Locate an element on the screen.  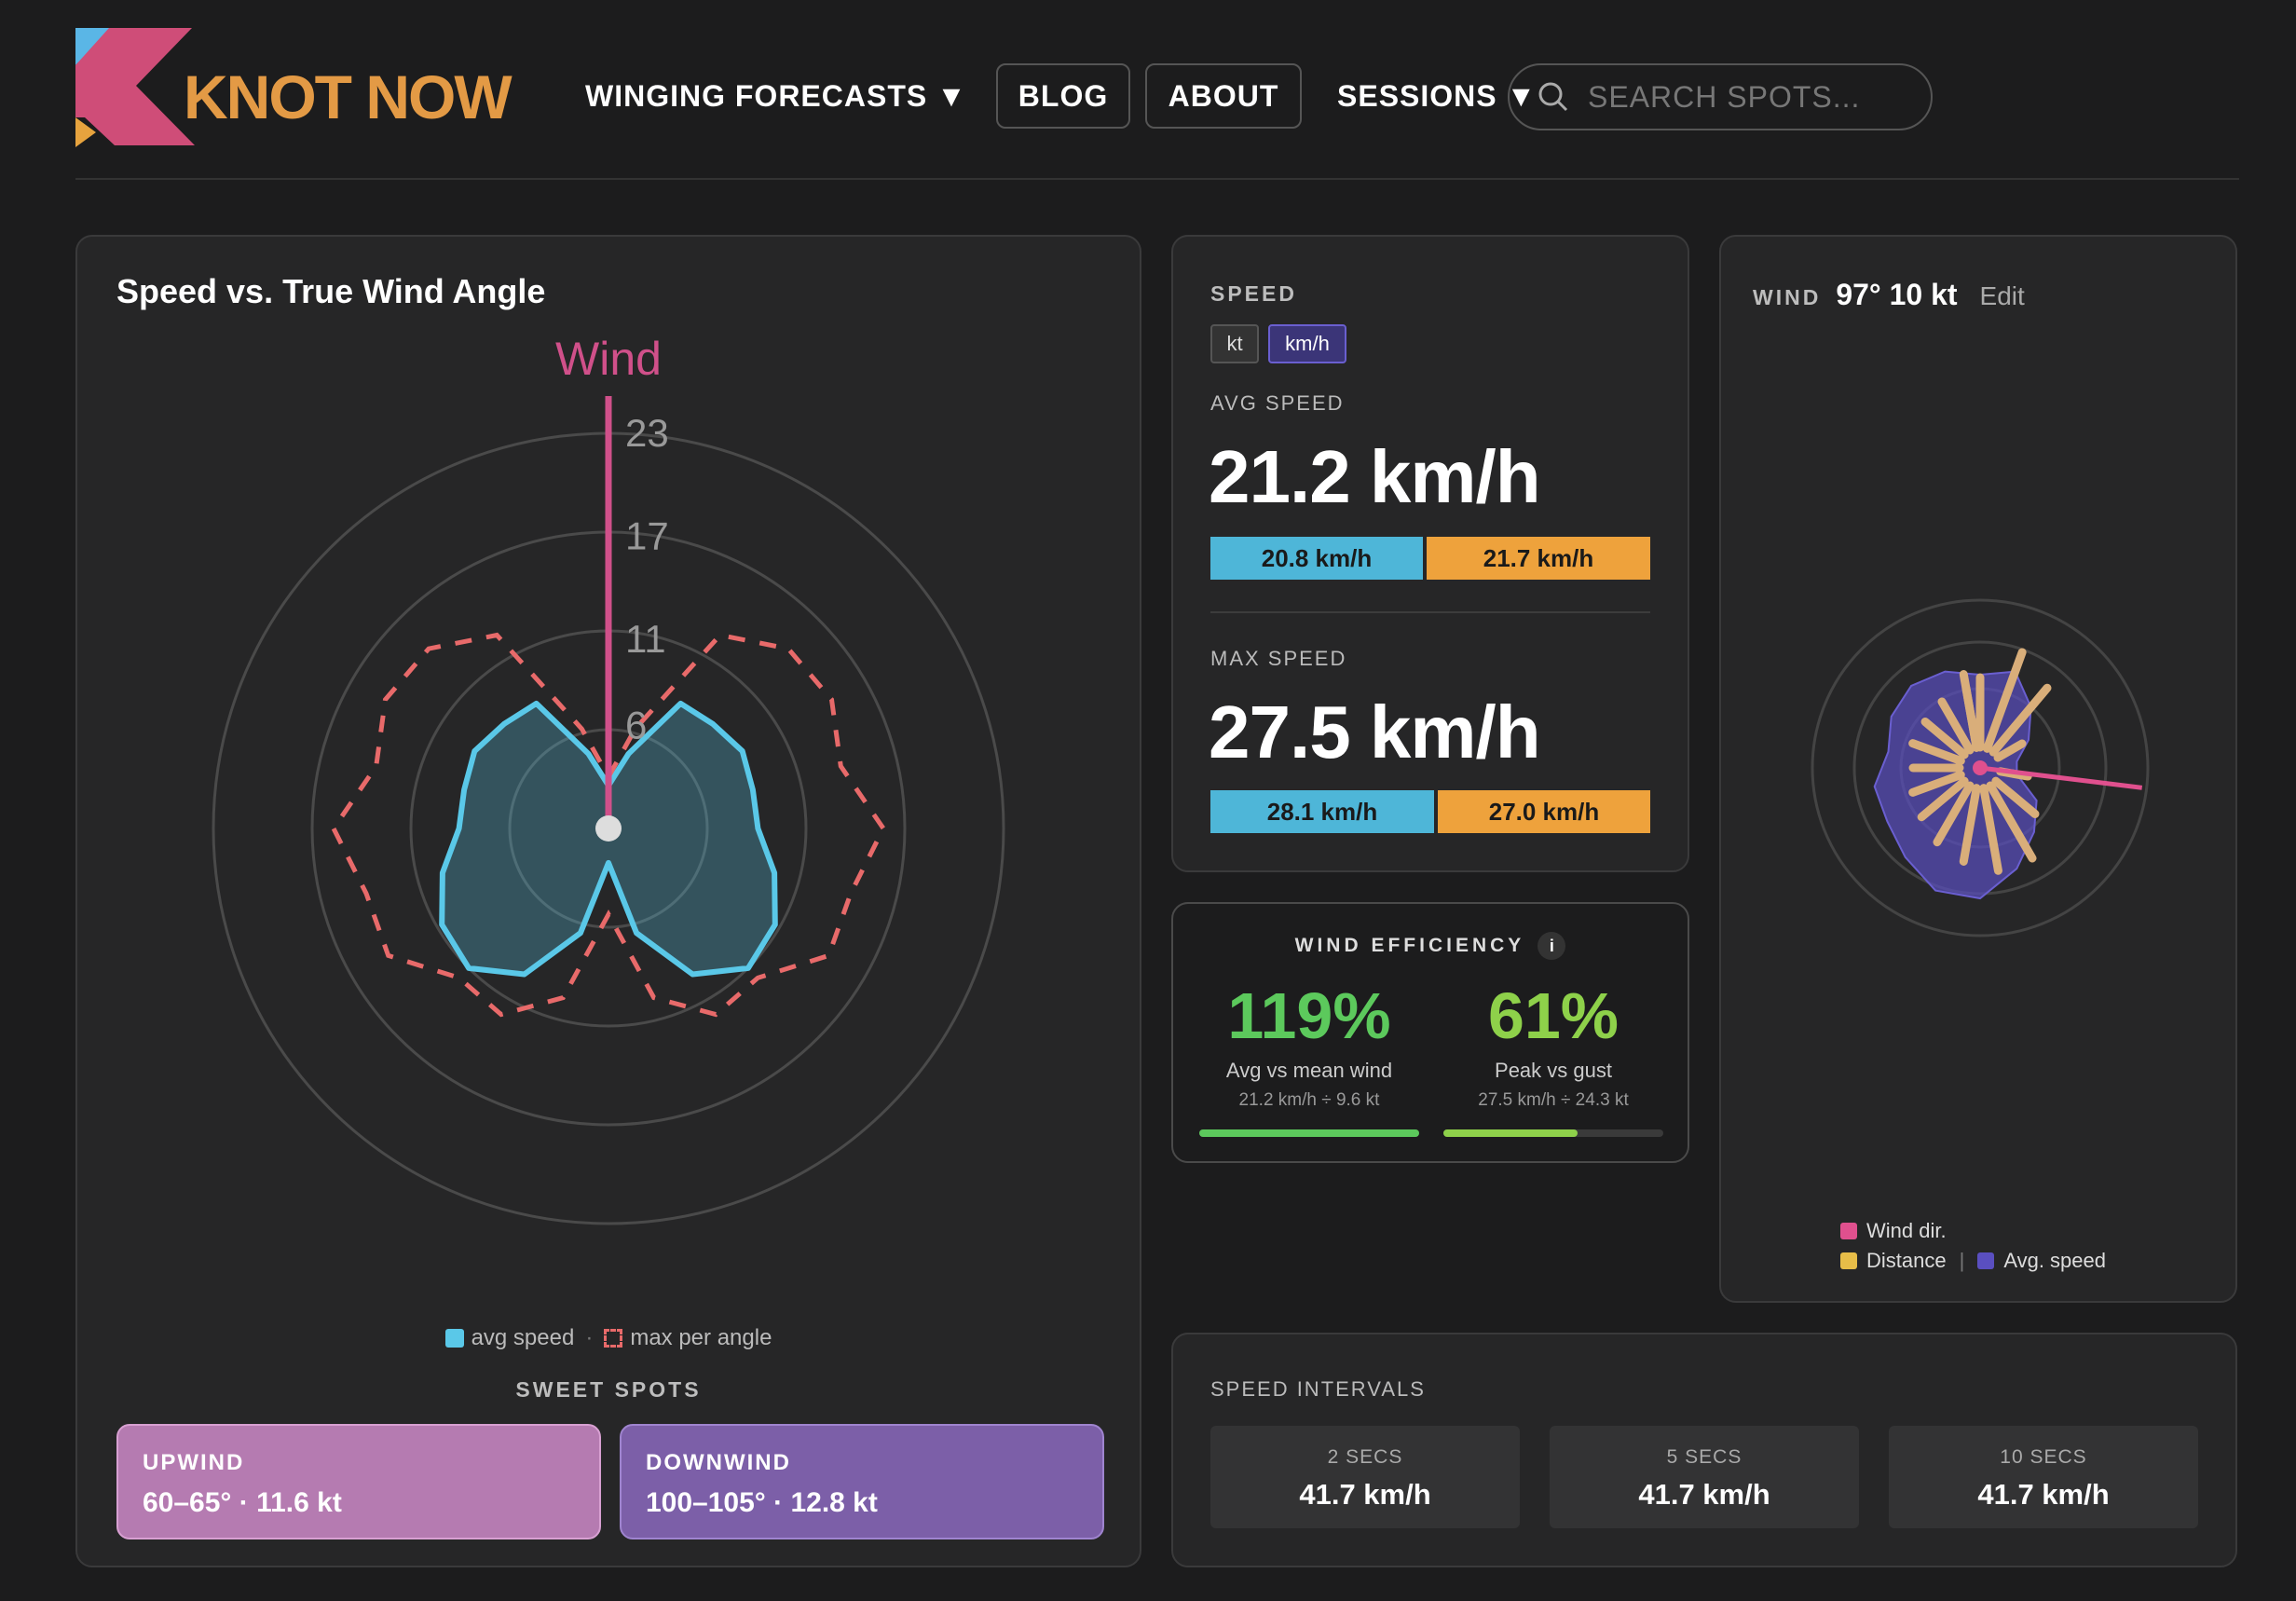
legend-avg-swatch is located at coordinates (454, 1338).